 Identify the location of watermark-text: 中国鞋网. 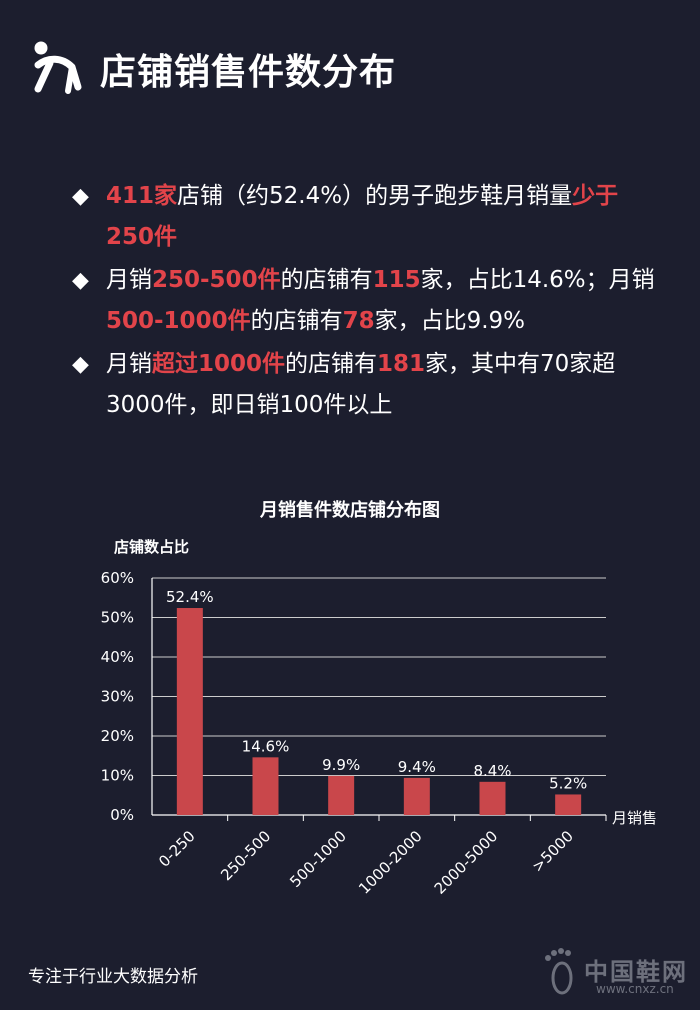
(636, 972).